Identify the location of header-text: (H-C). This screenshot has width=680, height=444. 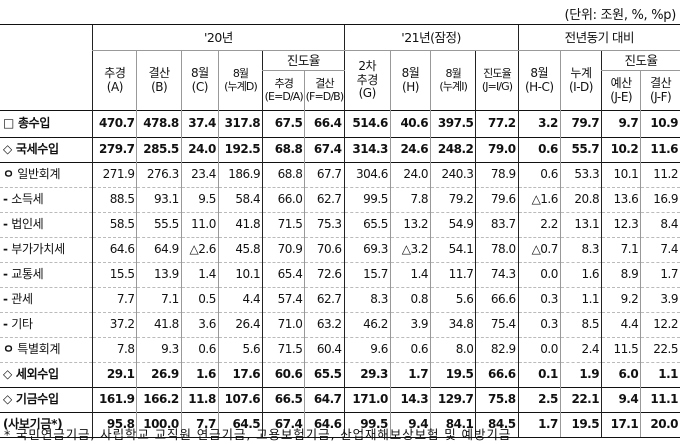
(539, 86).